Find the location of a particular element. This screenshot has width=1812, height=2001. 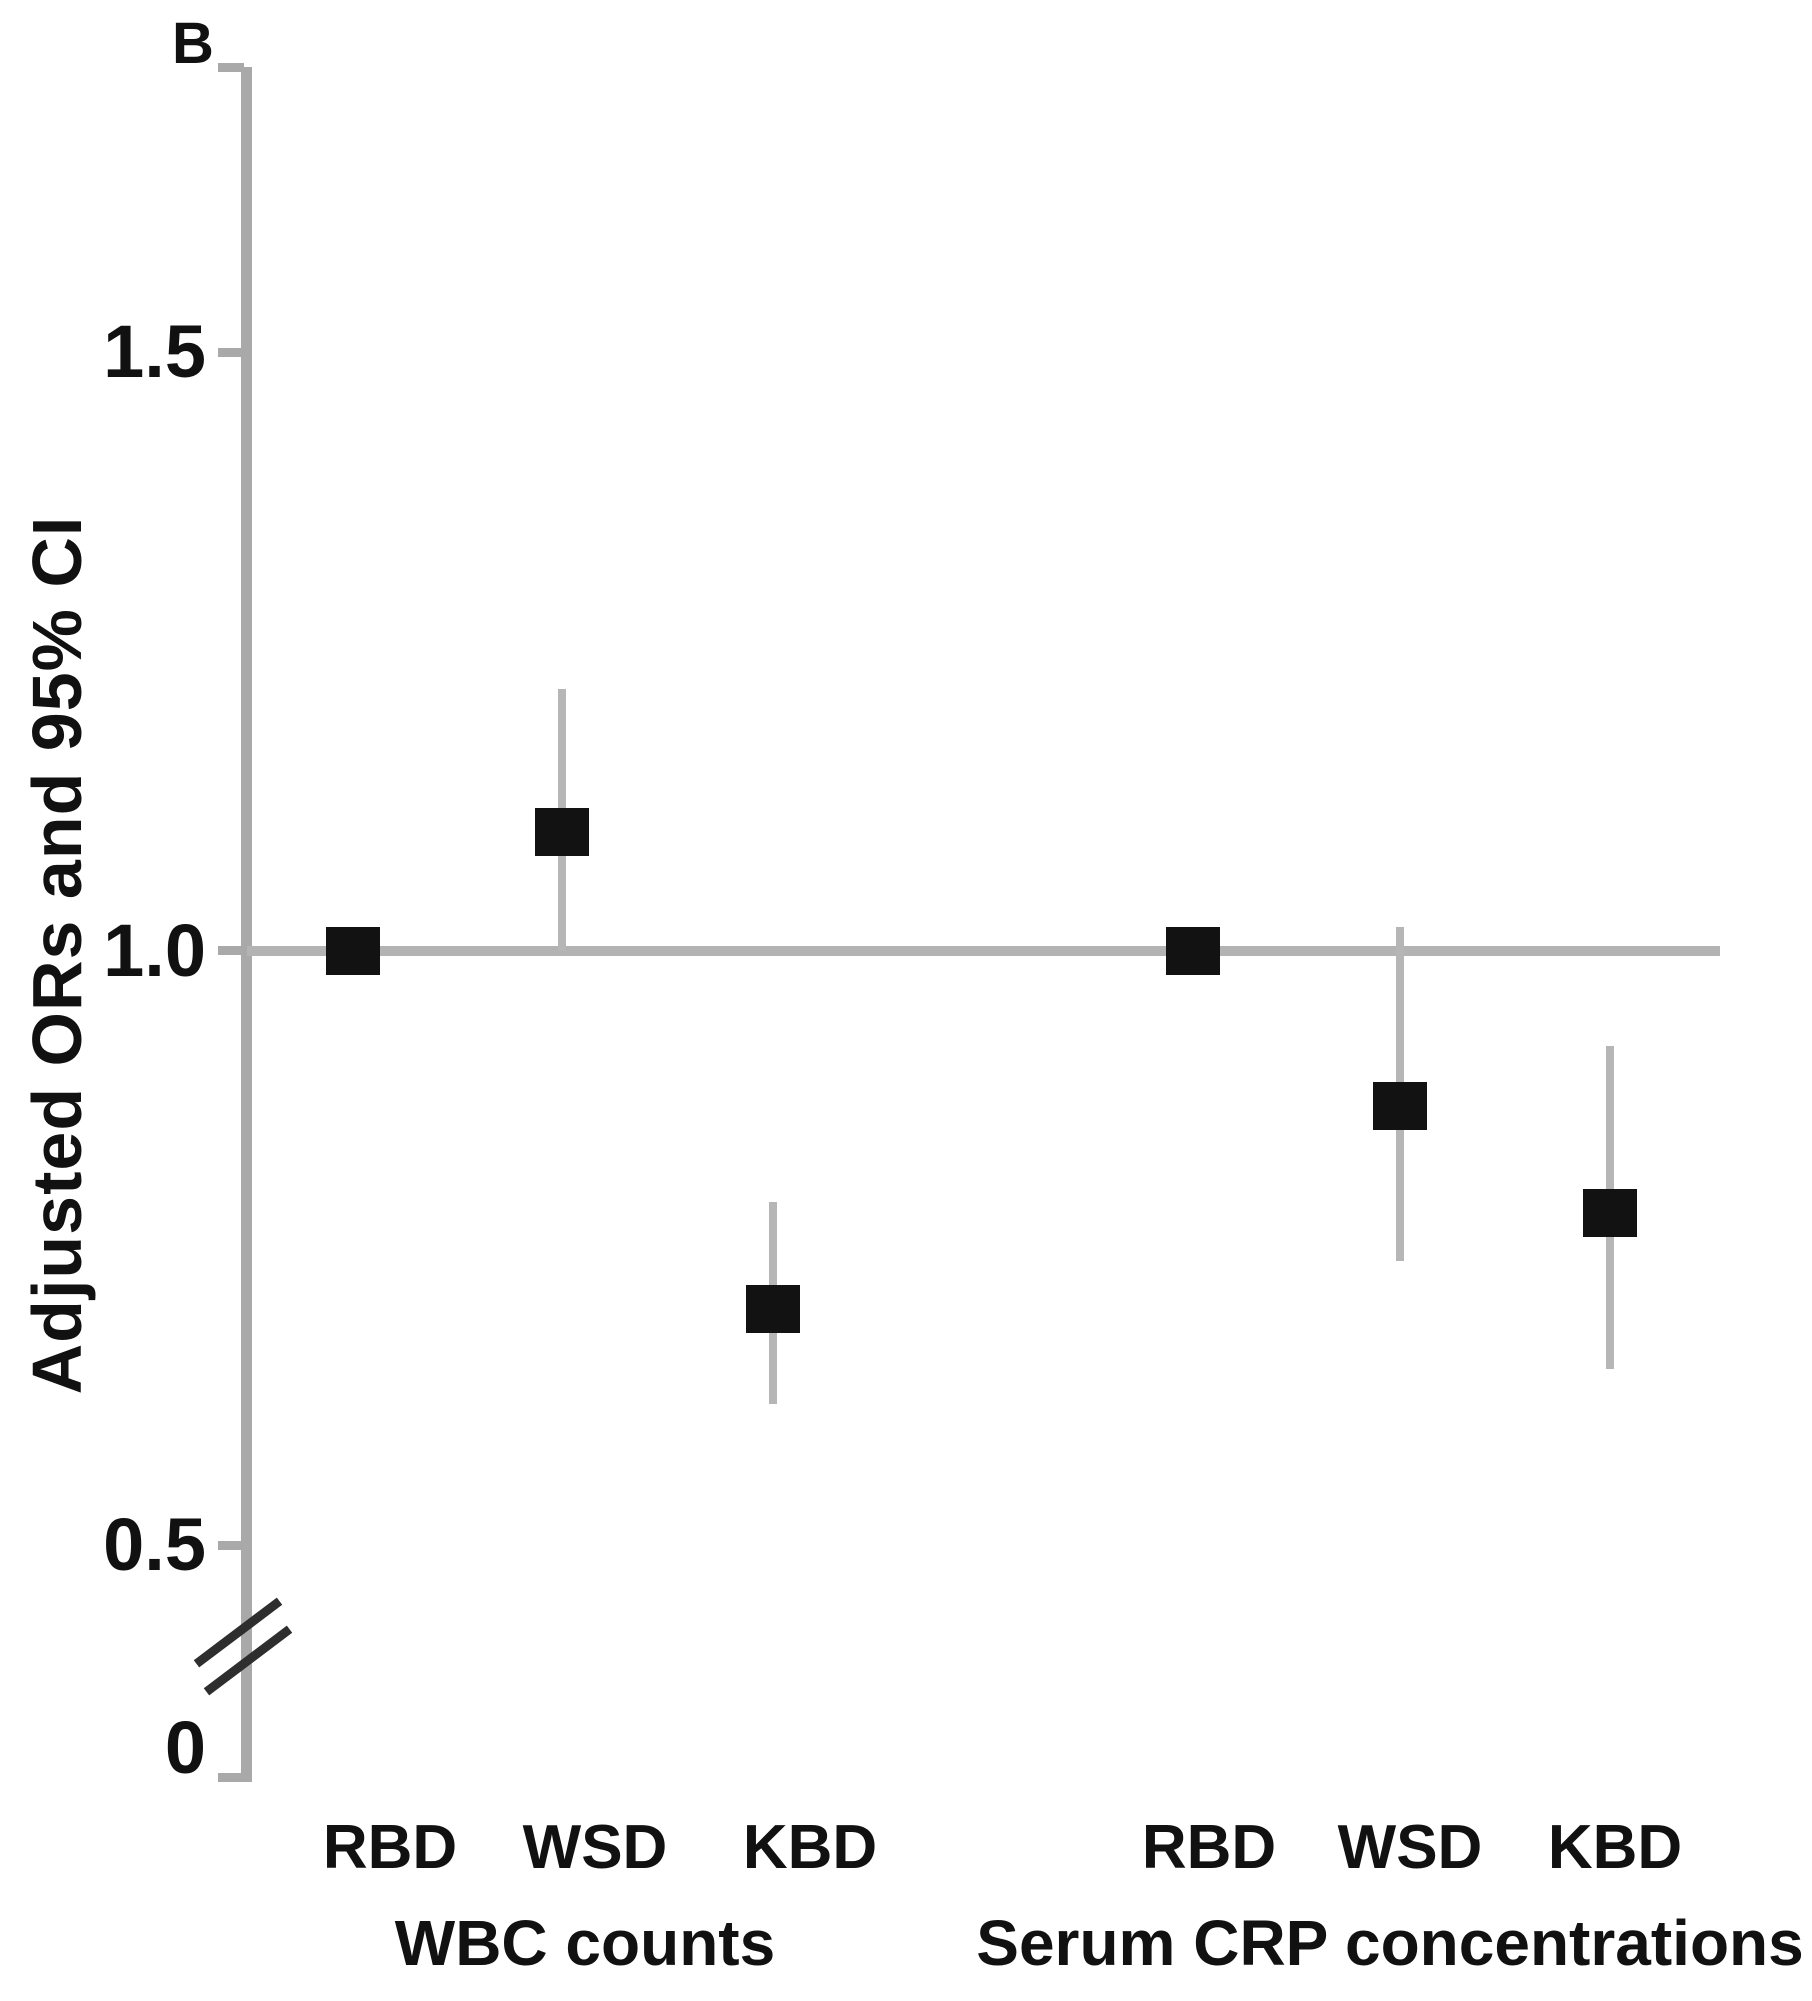

x-label-crp-wsd: WSD is located at coordinates (1410, 1847).